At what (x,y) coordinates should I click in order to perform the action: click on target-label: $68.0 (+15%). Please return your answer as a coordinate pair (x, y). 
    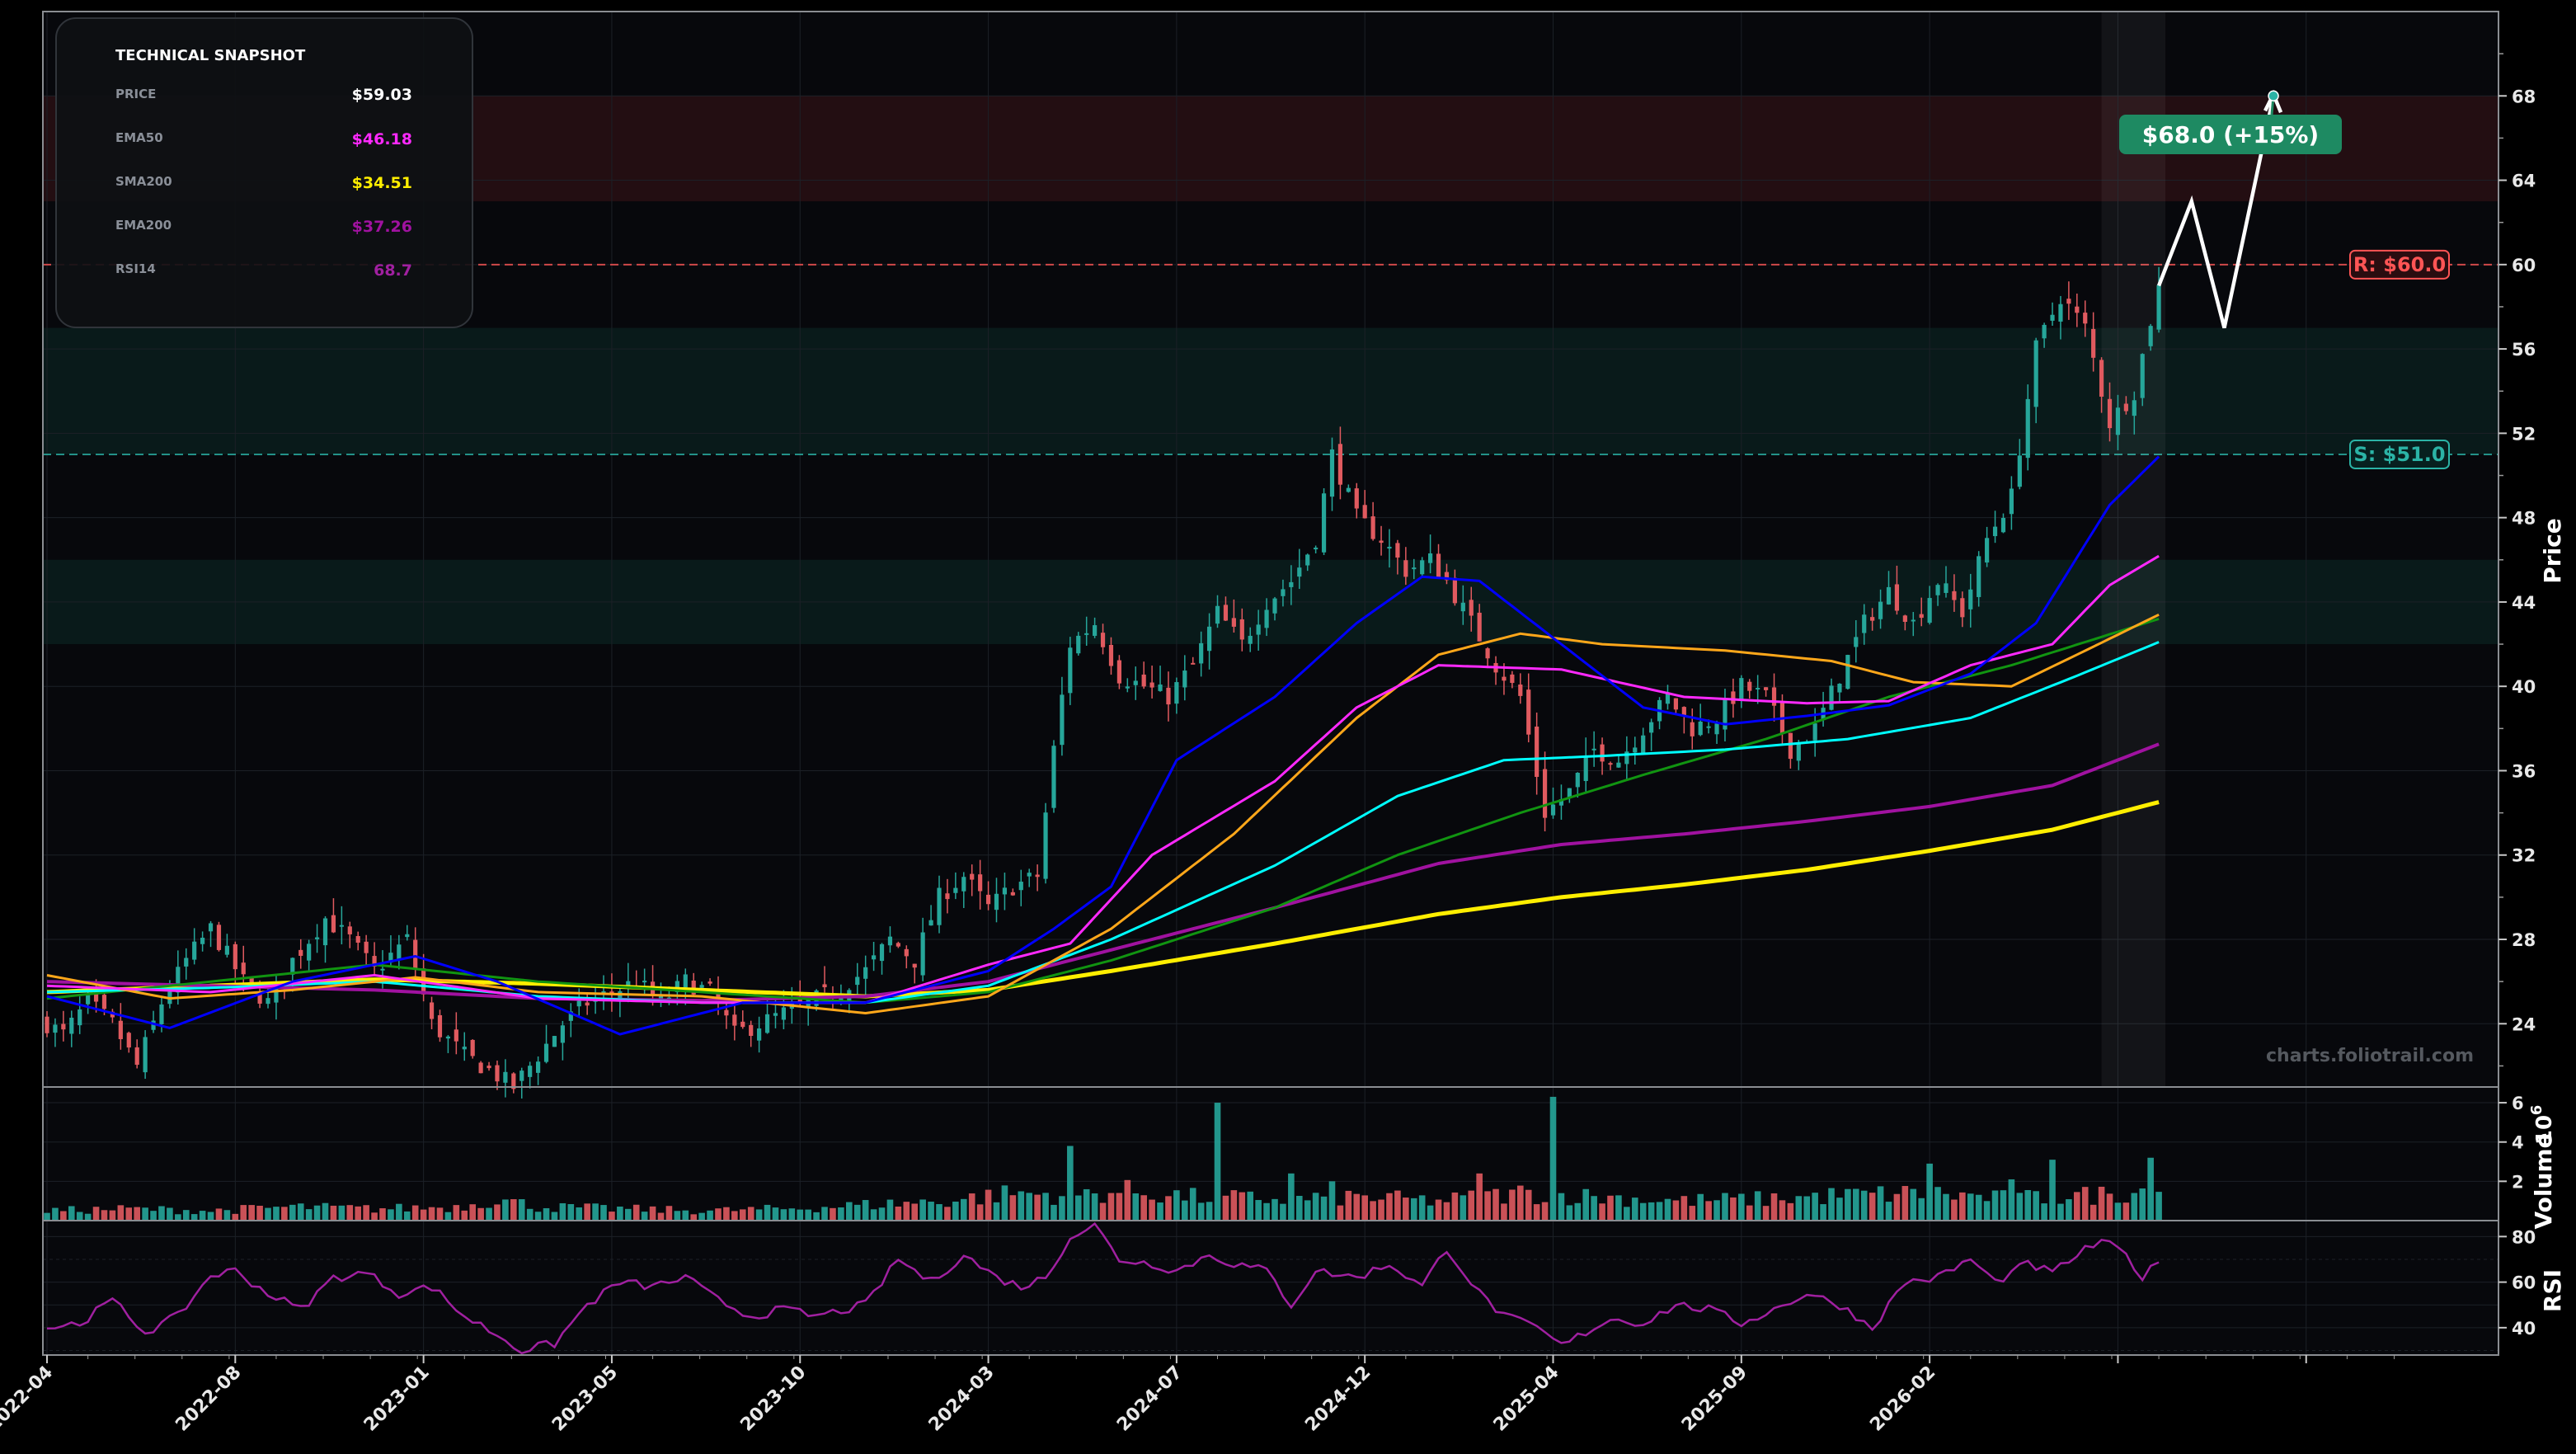
    Looking at the image, I should click on (2230, 134).